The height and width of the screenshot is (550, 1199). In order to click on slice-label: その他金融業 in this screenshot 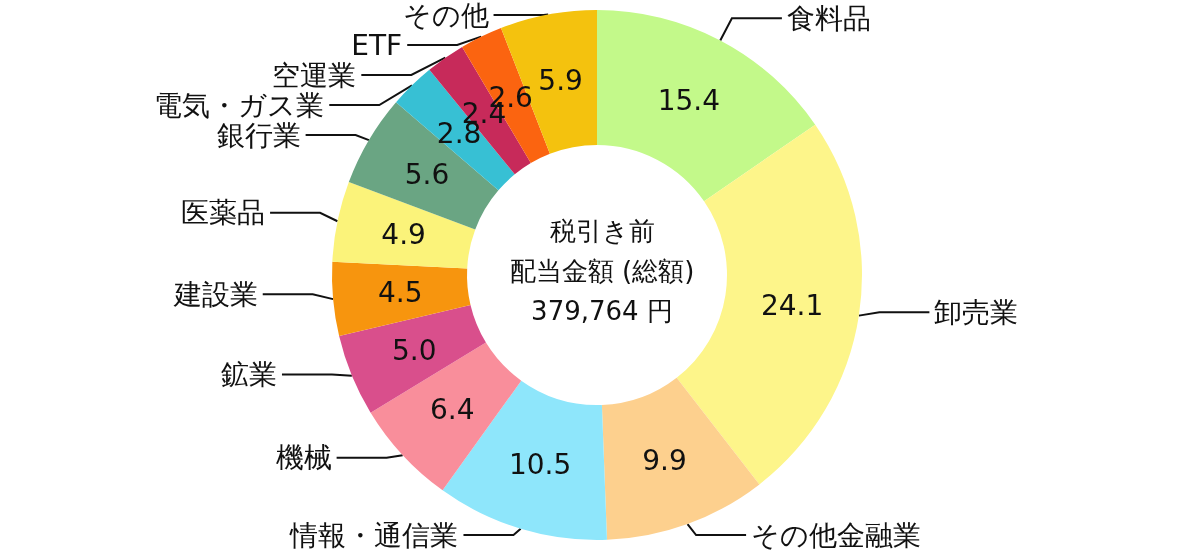, I will do `click(836, 534)`.